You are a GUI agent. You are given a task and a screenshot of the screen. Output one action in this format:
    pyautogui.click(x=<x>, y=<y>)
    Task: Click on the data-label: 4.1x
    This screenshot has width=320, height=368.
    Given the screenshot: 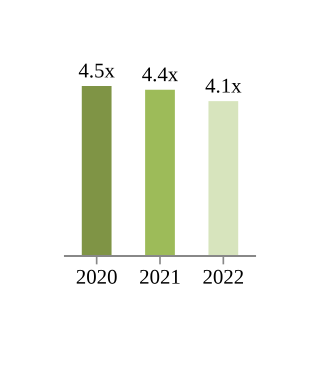 What is the action you would take?
    pyautogui.click(x=224, y=85)
    